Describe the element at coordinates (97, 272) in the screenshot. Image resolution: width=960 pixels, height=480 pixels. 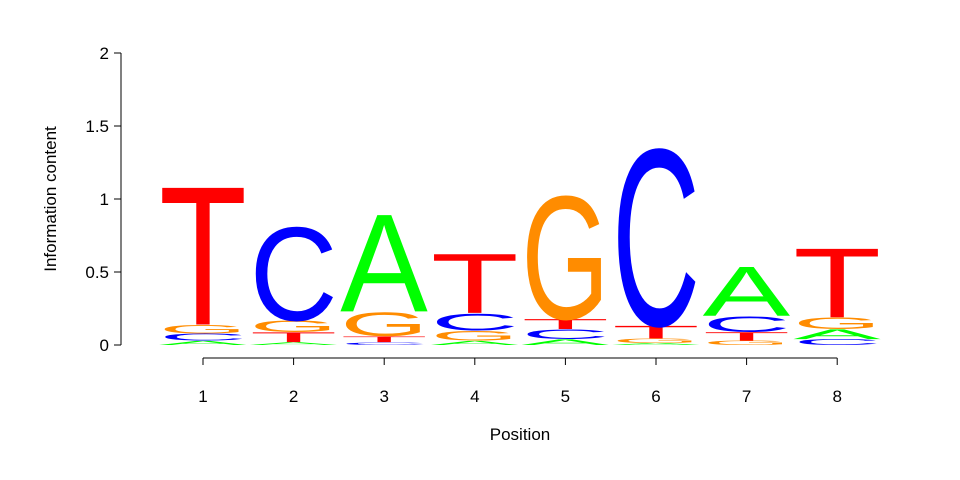
I see `y-tick-label: 0.5` at that location.